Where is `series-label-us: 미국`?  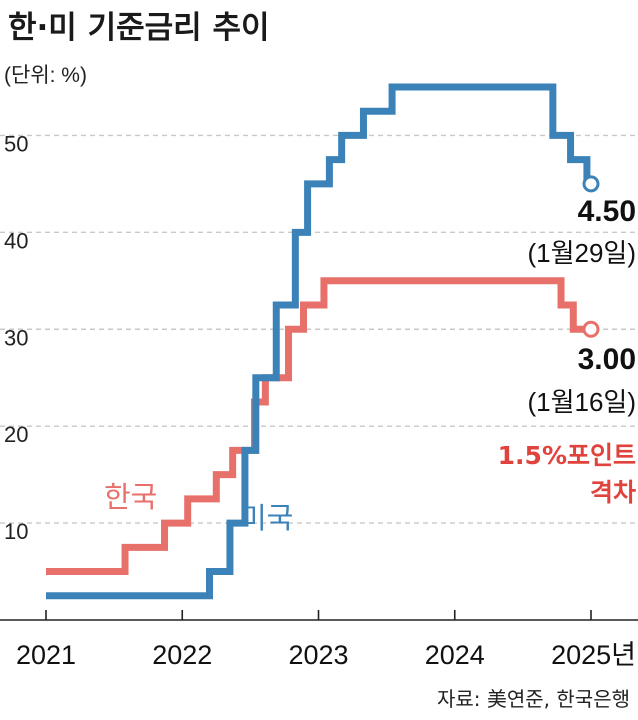
series-label-us: 미국 is located at coordinates (266, 518).